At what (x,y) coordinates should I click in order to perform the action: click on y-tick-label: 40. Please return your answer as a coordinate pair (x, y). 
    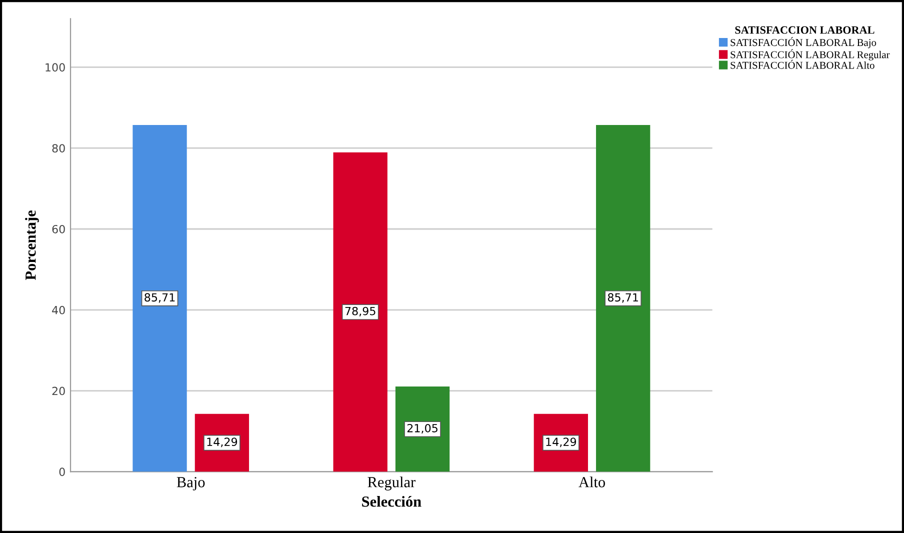
    Looking at the image, I should click on (58, 310).